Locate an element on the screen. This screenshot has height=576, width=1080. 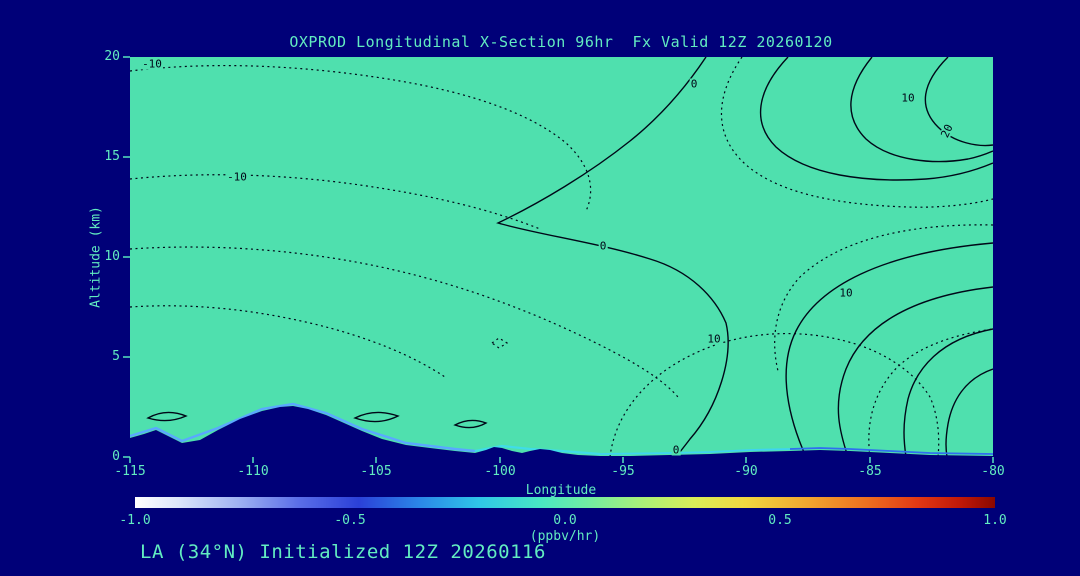
x-axis-title: Longitude is located at coordinates (561, 490).